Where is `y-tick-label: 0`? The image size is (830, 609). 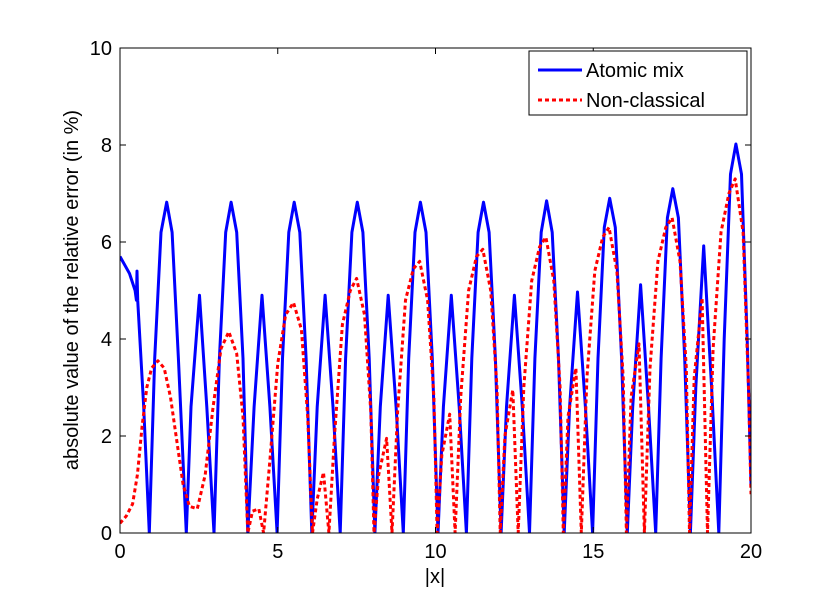 y-tick-label: 0 is located at coordinates (106, 534).